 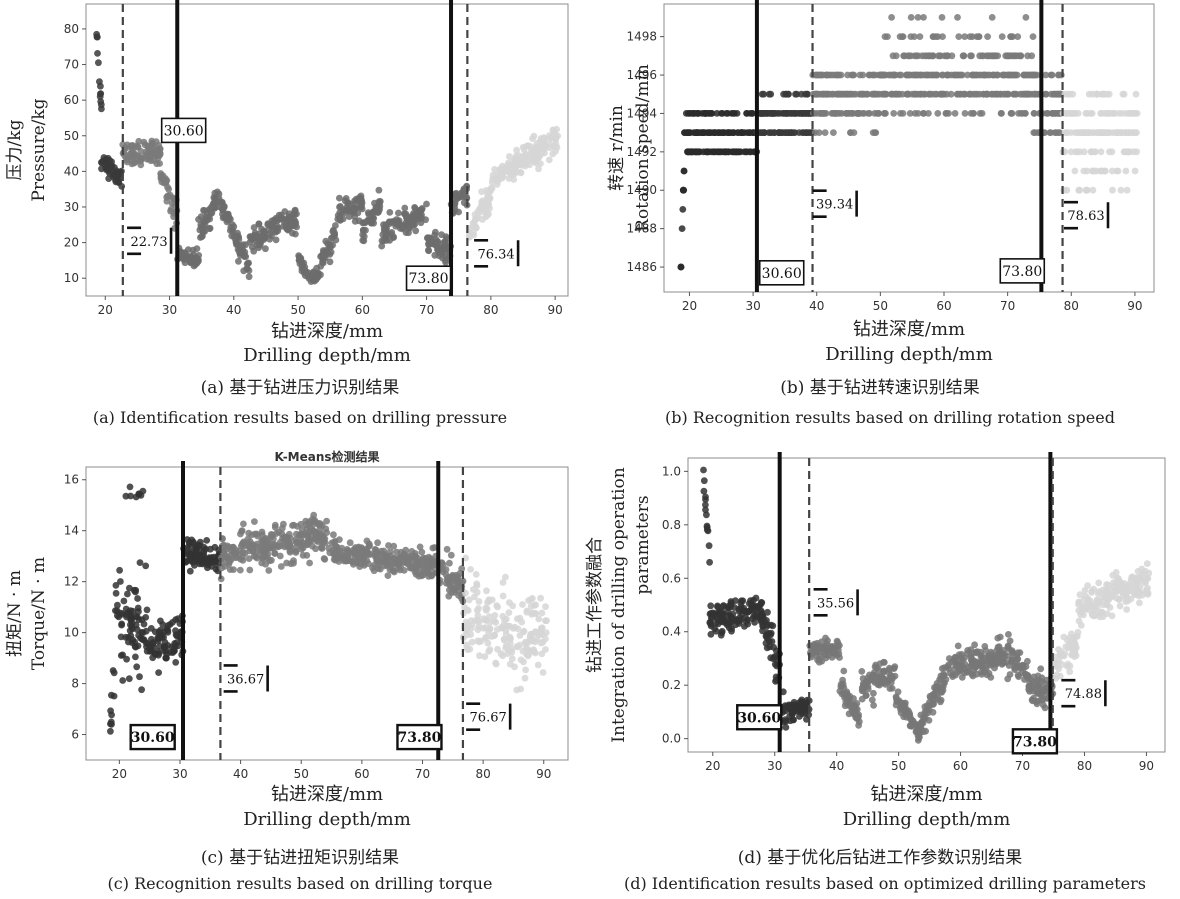 I want to click on x-tick-label: 90, so click(x=555, y=310).